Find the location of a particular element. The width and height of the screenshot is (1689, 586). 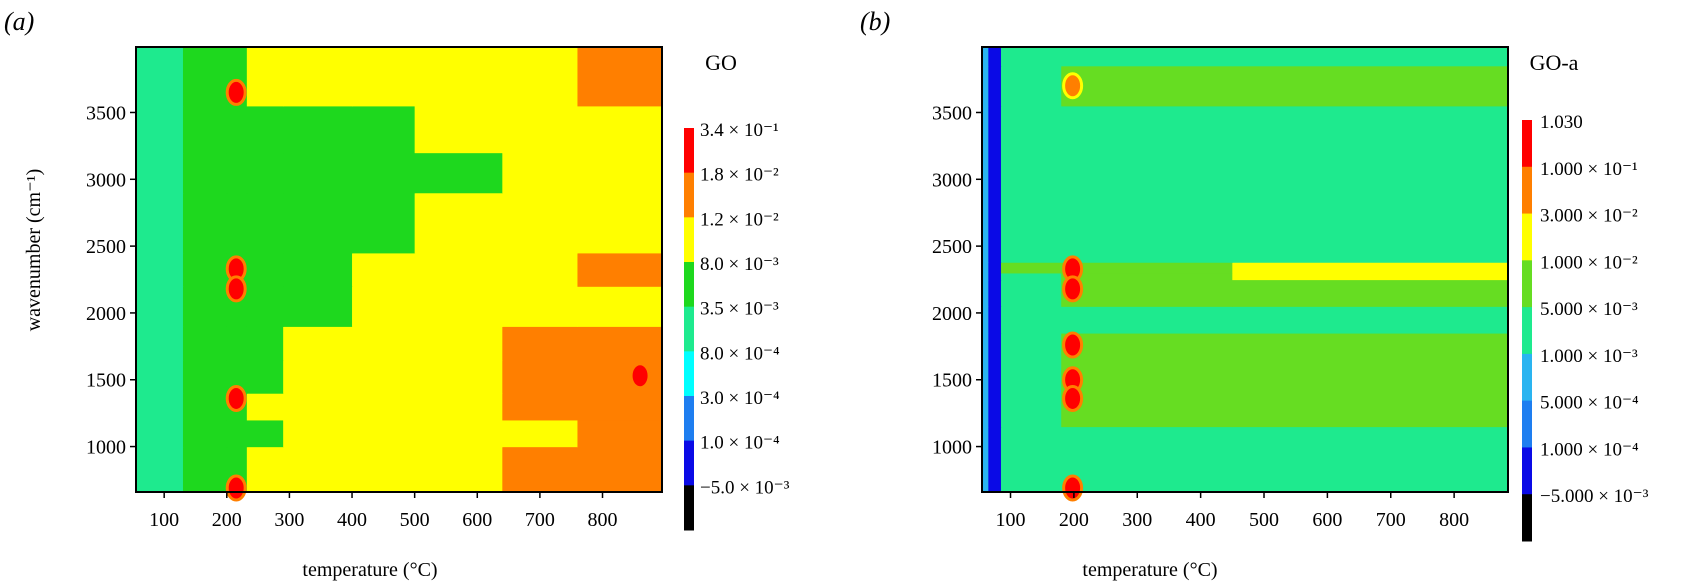

panel-a-x-tick-label: 400 is located at coordinates (352, 520).